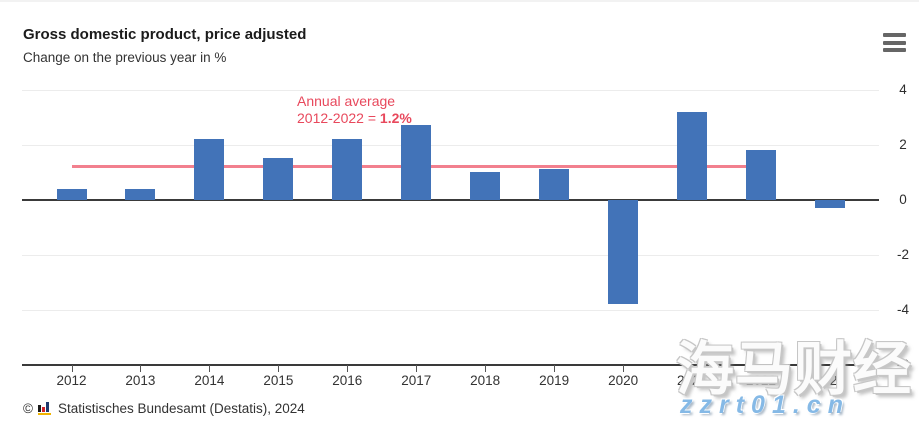  I want to click on x-axis-label-2013: 2013, so click(140, 380).